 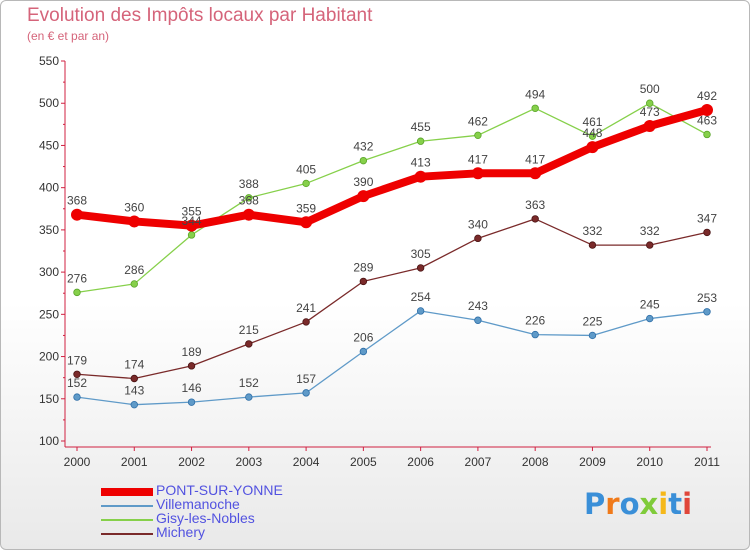 What do you see at coordinates (49, 441) in the screenshot?
I see `y-tick-label: 100` at bounding box center [49, 441].